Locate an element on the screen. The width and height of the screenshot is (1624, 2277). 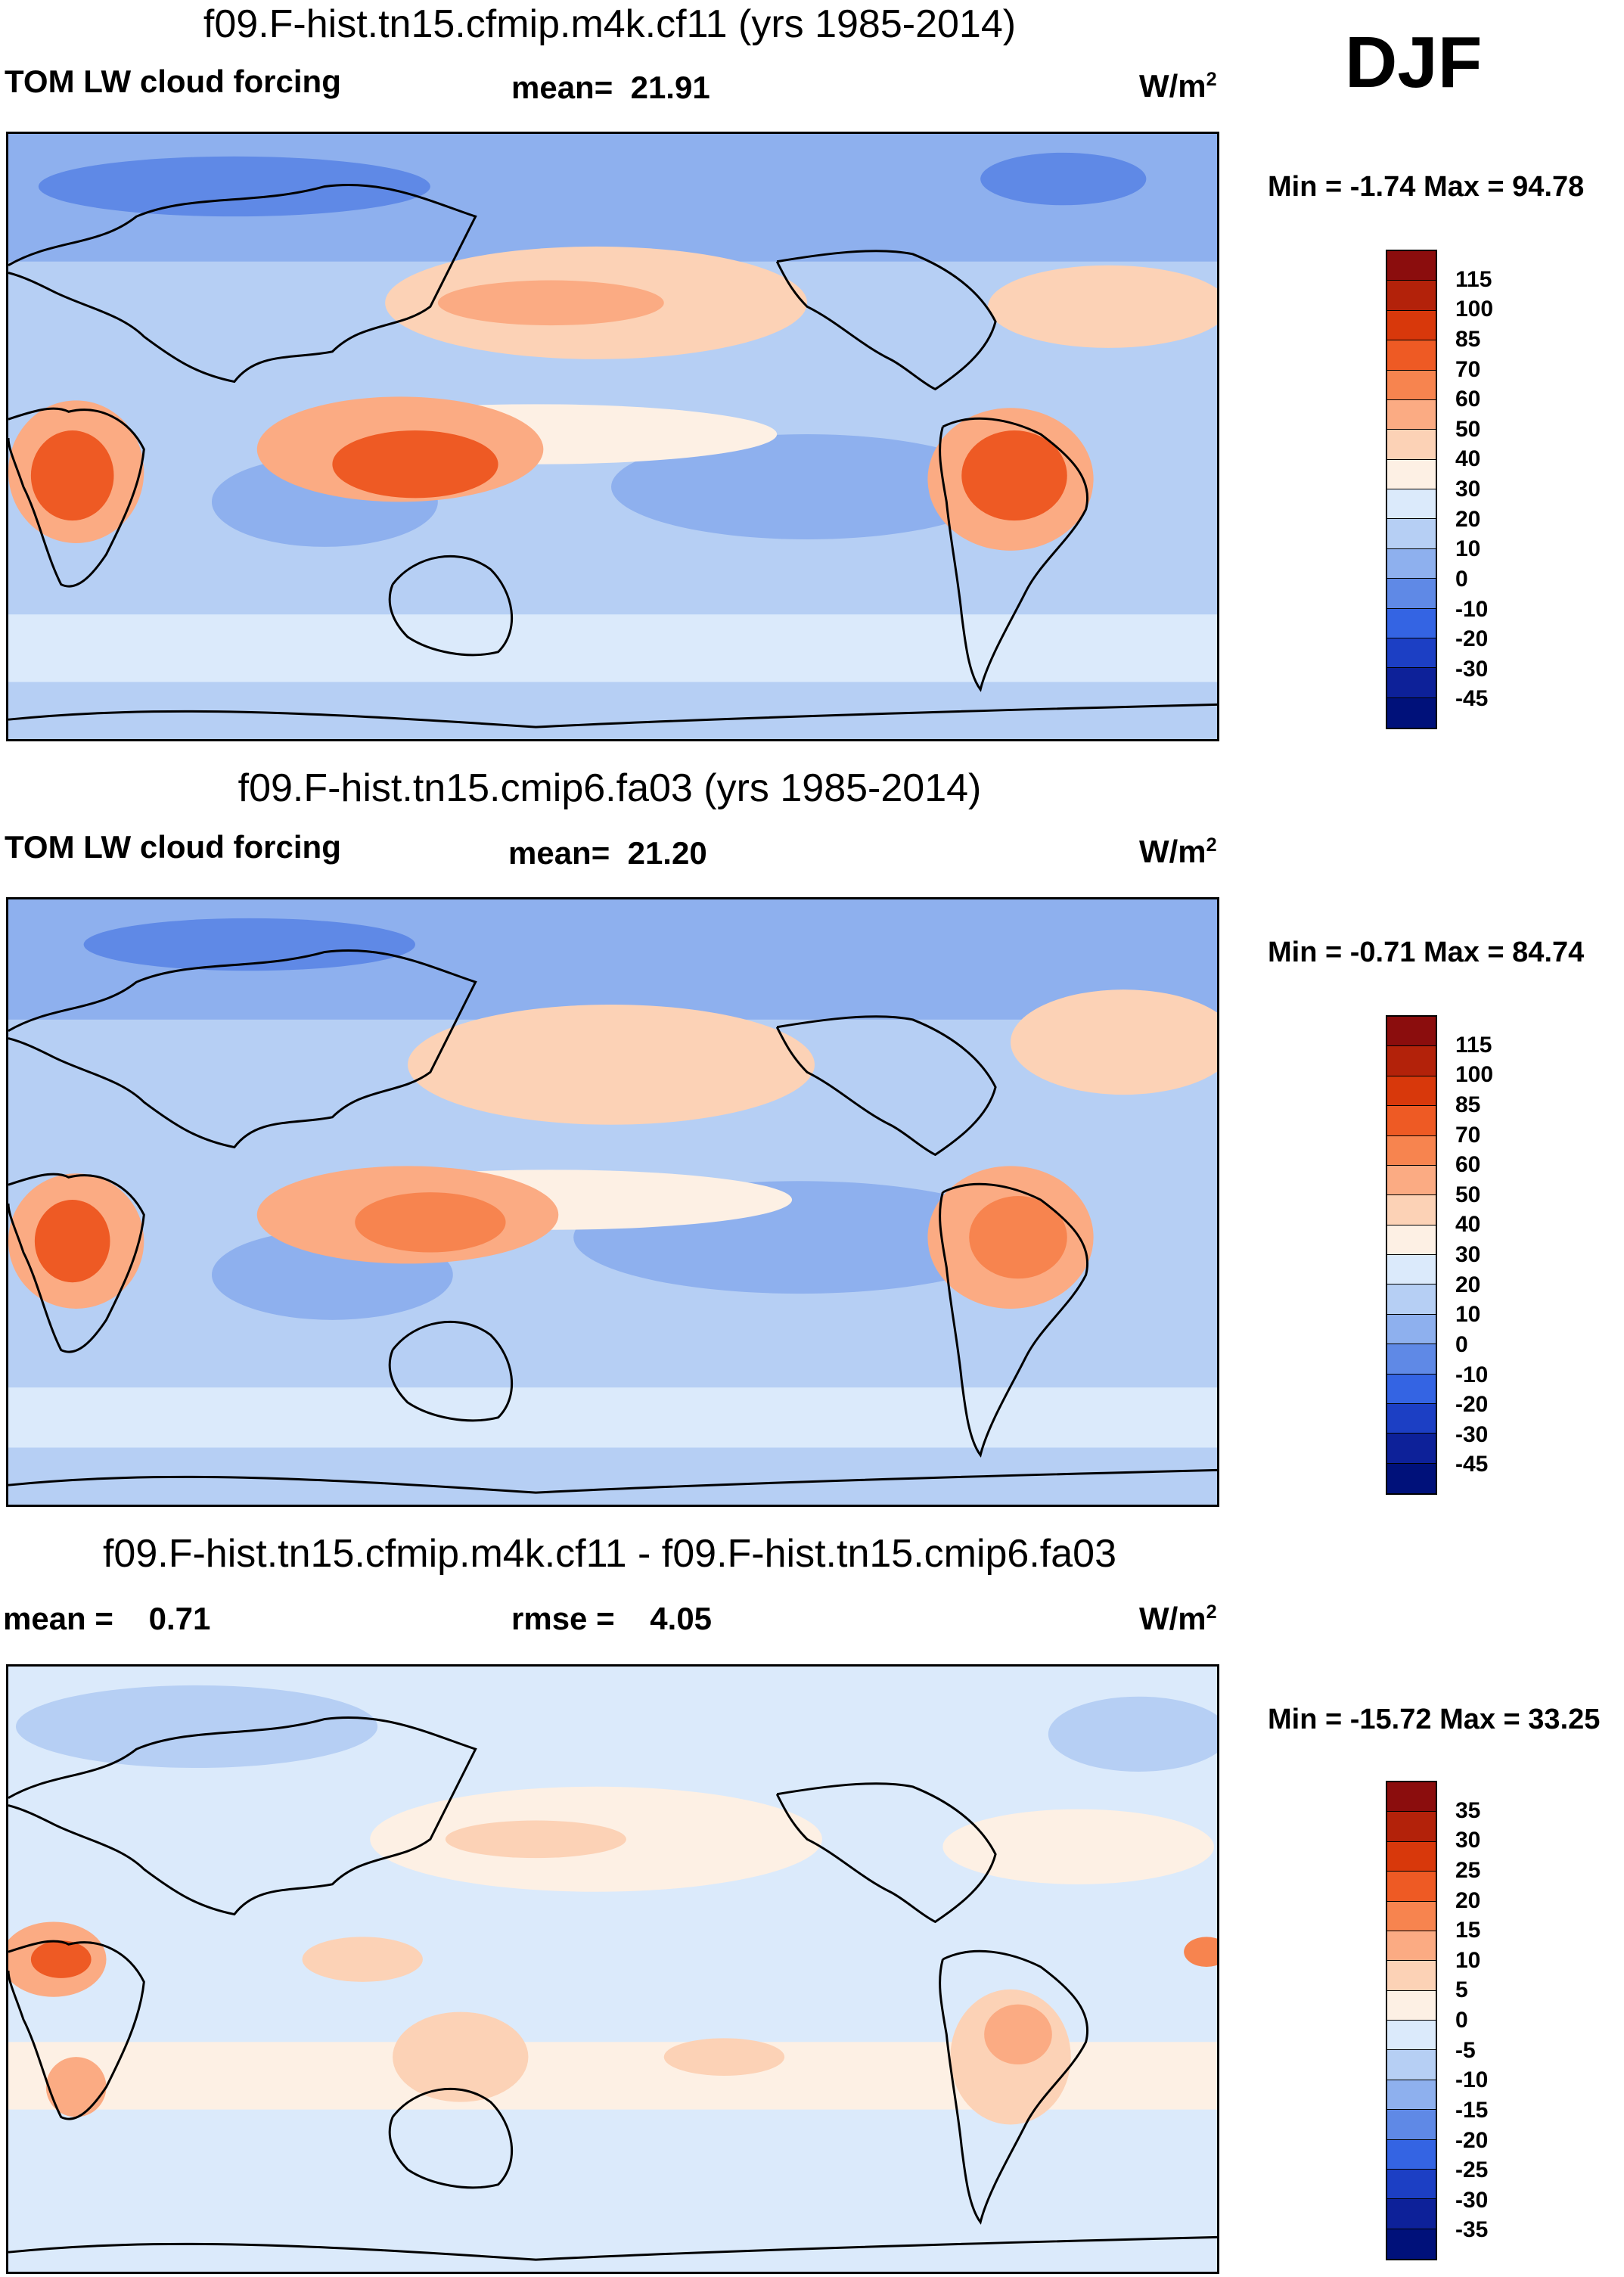
panel-3-mean-value: 0.71 is located at coordinates (179, 1618).